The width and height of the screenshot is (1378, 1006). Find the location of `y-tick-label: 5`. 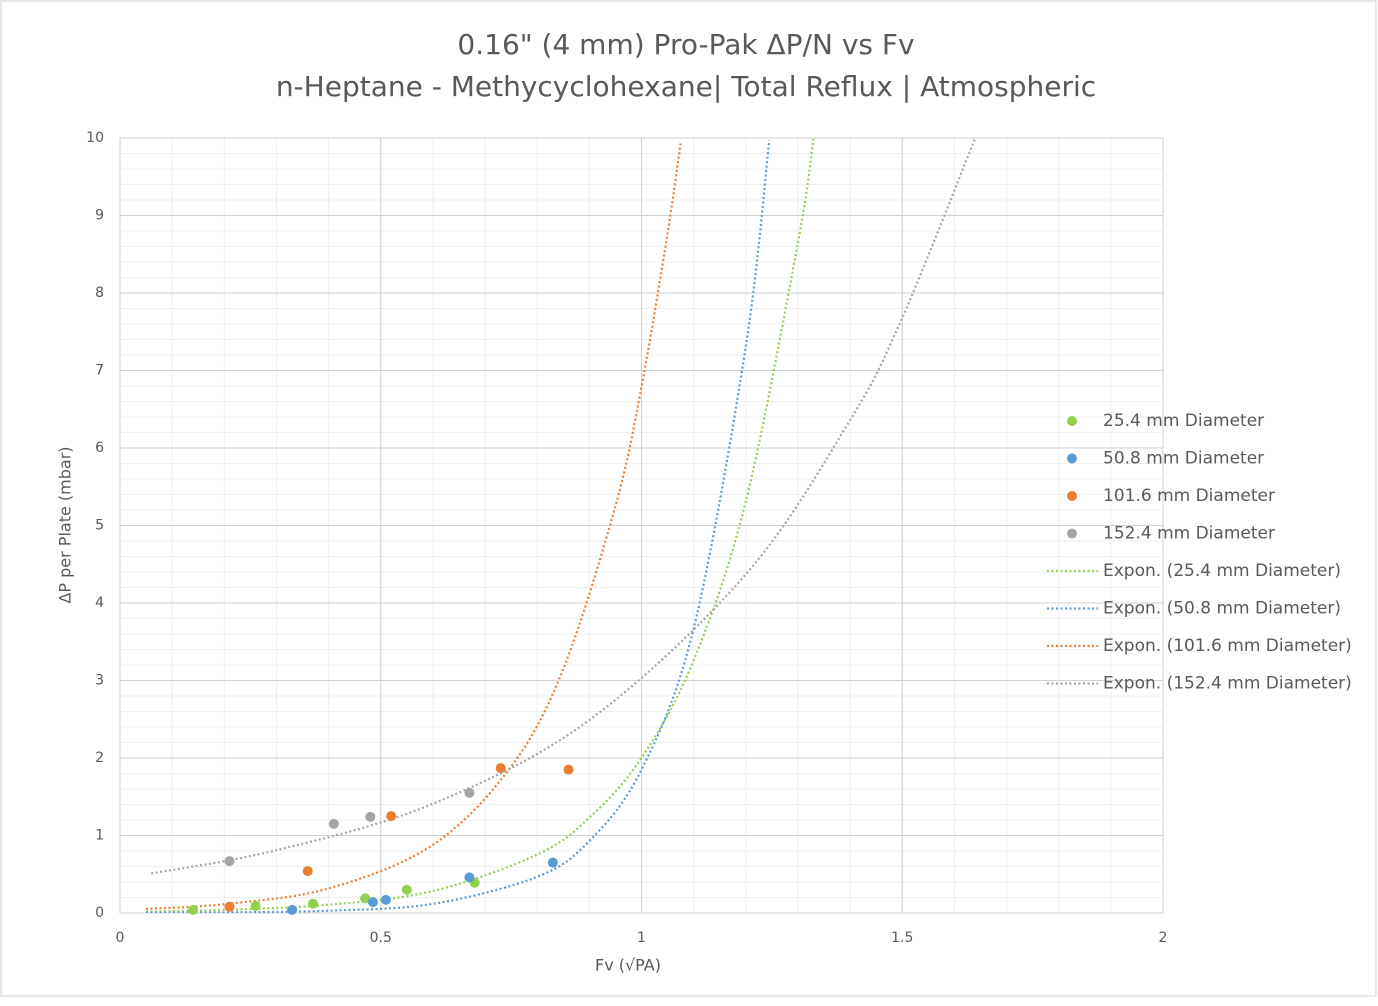

y-tick-label: 5 is located at coordinates (99, 526).